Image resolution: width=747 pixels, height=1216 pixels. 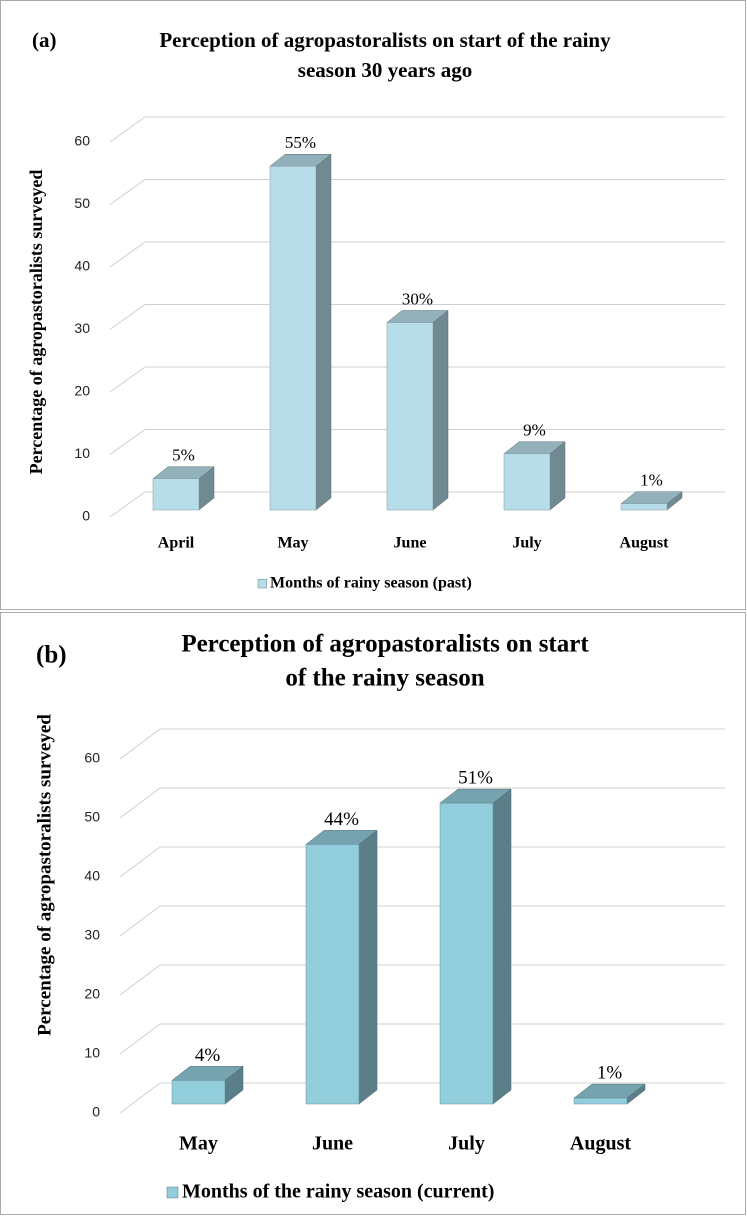 What do you see at coordinates (417, 298) in the screenshot?
I see `value-label: 30%` at bounding box center [417, 298].